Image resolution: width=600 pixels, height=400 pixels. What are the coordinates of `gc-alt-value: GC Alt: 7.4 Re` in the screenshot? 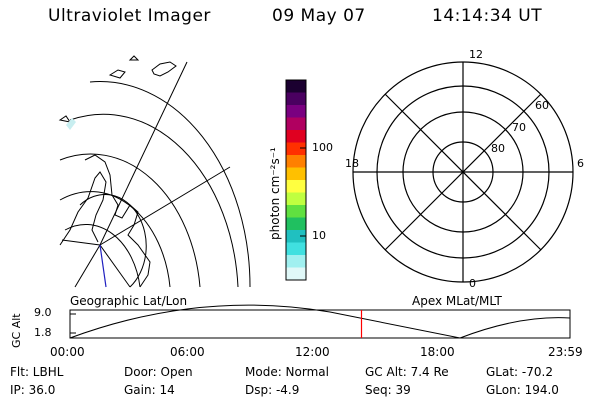 It's located at (407, 372).